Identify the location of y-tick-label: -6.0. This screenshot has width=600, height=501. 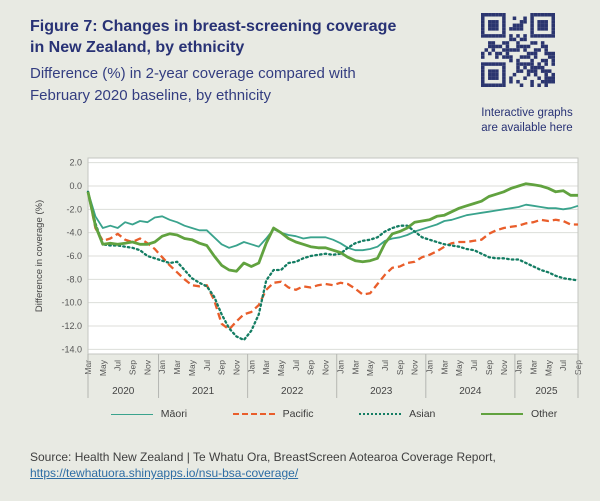
(74, 256).